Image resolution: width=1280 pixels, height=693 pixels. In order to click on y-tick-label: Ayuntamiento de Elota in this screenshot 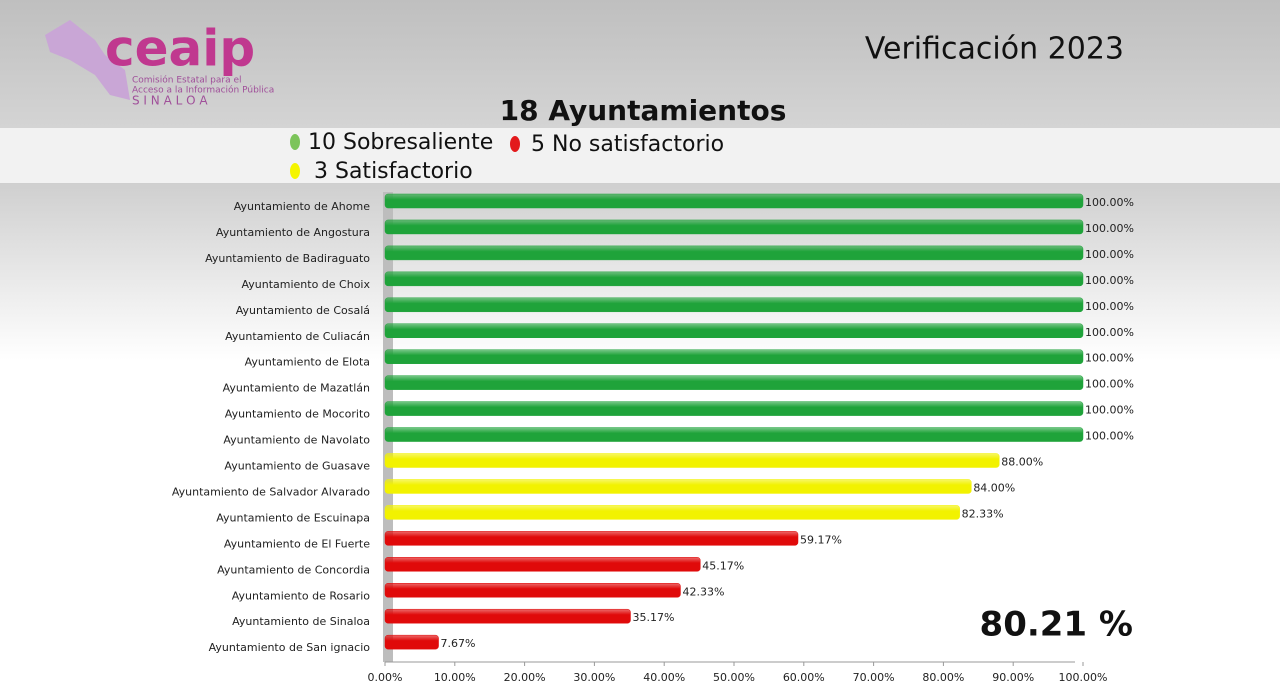, I will do `click(307, 362)`.